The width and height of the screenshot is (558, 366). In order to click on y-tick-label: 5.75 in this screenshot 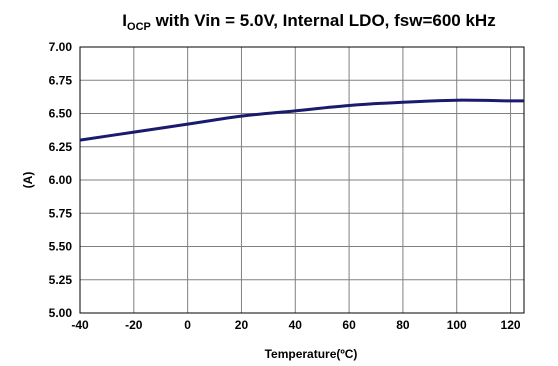, I will do `click(61, 213)`.